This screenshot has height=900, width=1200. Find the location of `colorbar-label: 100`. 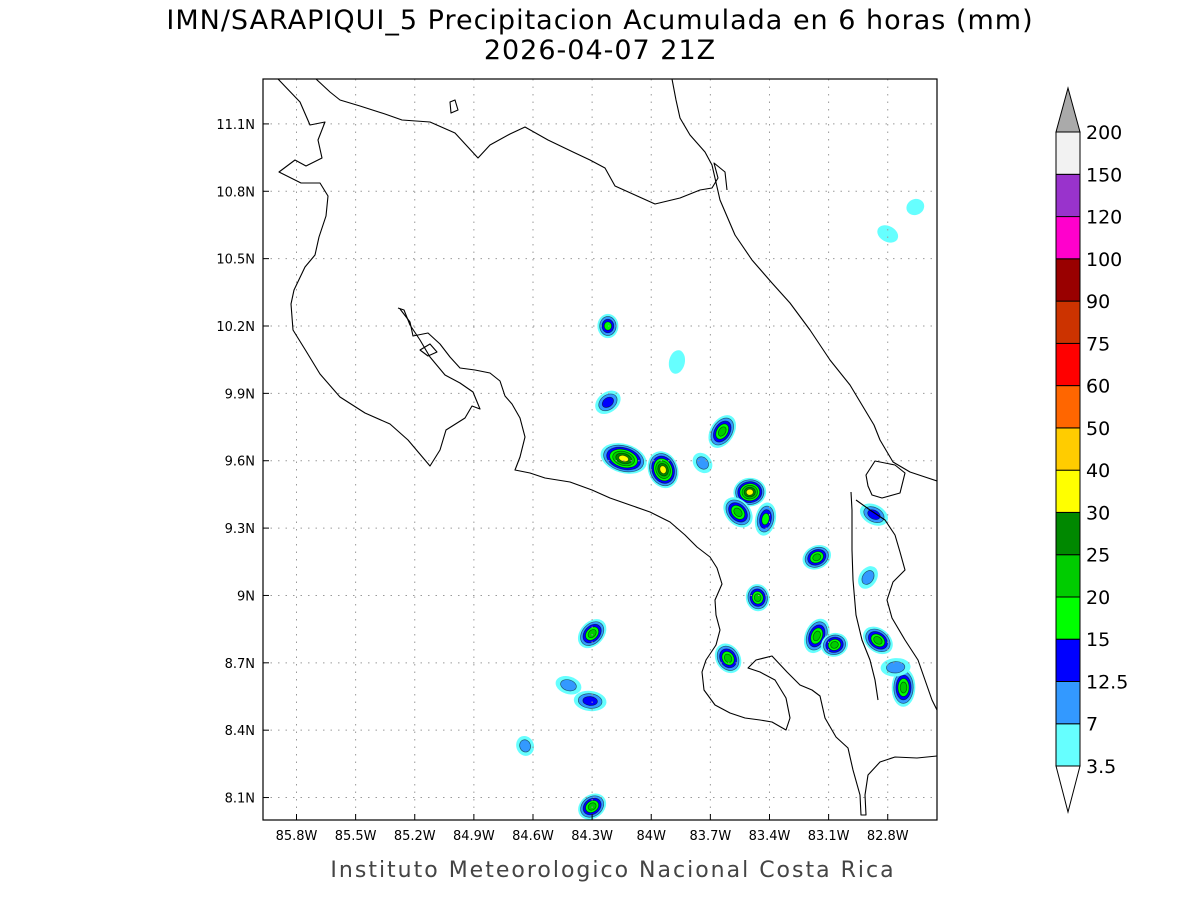

colorbar-label: 100 is located at coordinates (1104, 260).